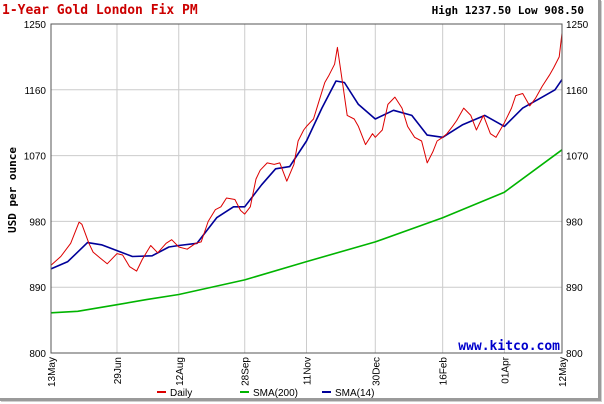  I want to click on chart-title: 1-Year Gold London Fix PM, so click(100, 10).